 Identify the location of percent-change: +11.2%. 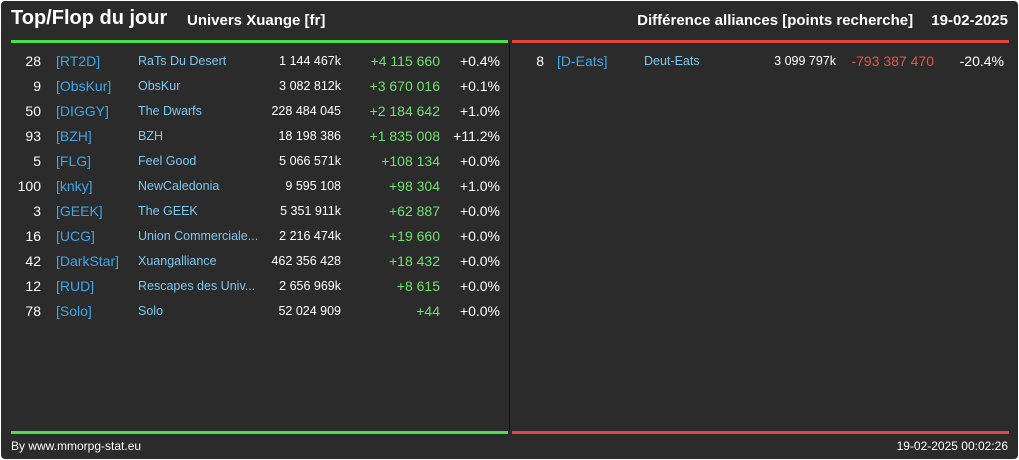
(476, 136).